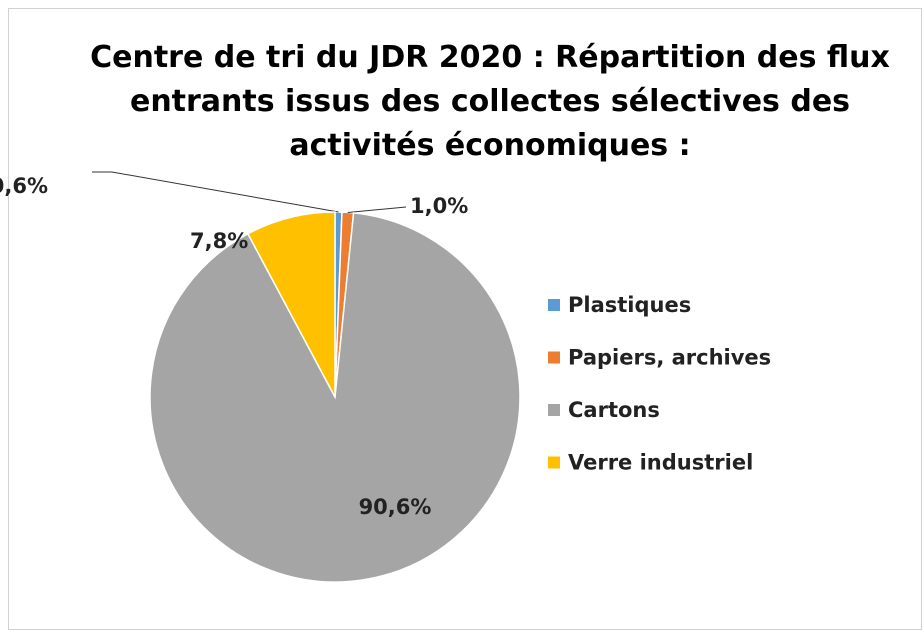 This screenshot has height=632, width=924. I want to click on legend-label: Papiers, archives, so click(669, 358).